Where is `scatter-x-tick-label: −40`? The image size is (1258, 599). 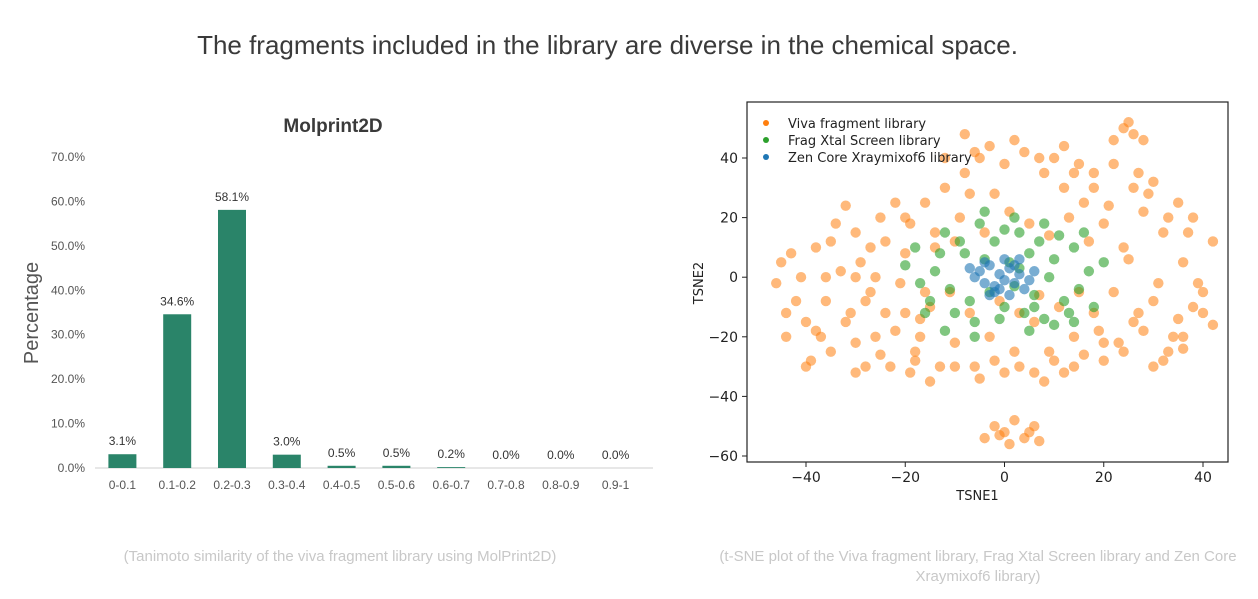 scatter-x-tick-label: −40 is located at coordinates (806, 478).